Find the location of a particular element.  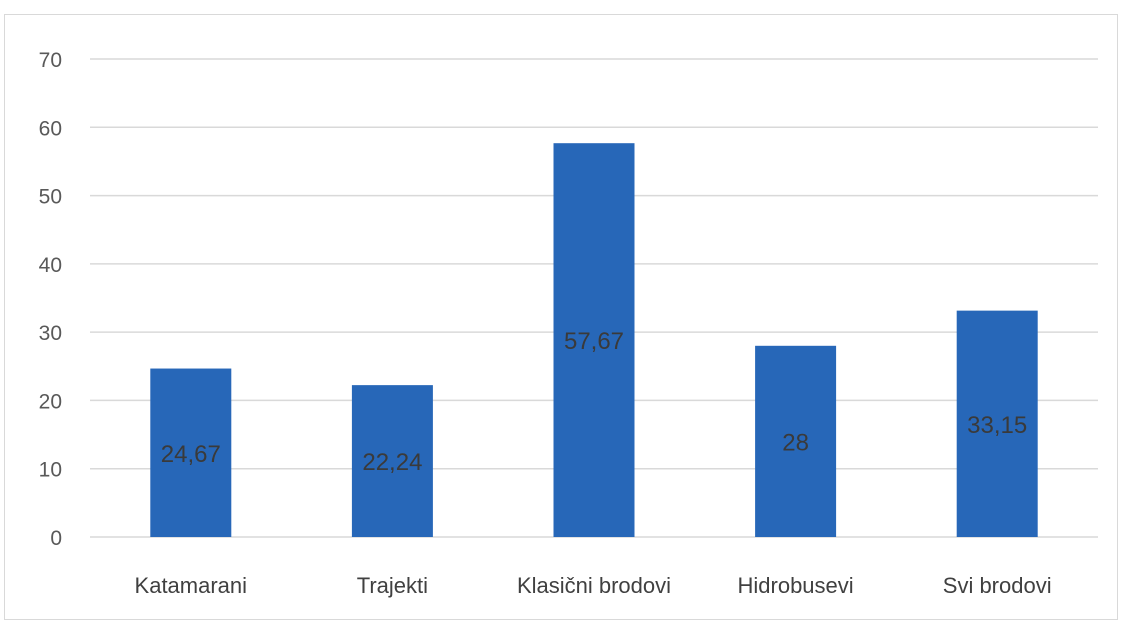

y-tick-label: 40 is located at coordinates (50, 265).